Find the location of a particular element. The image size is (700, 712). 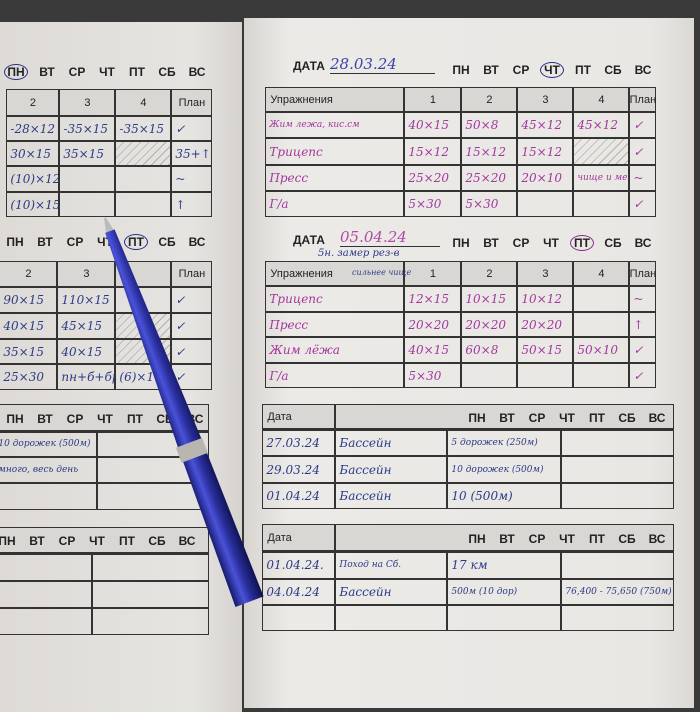

pen-ring is located at coordinates (191, 450).